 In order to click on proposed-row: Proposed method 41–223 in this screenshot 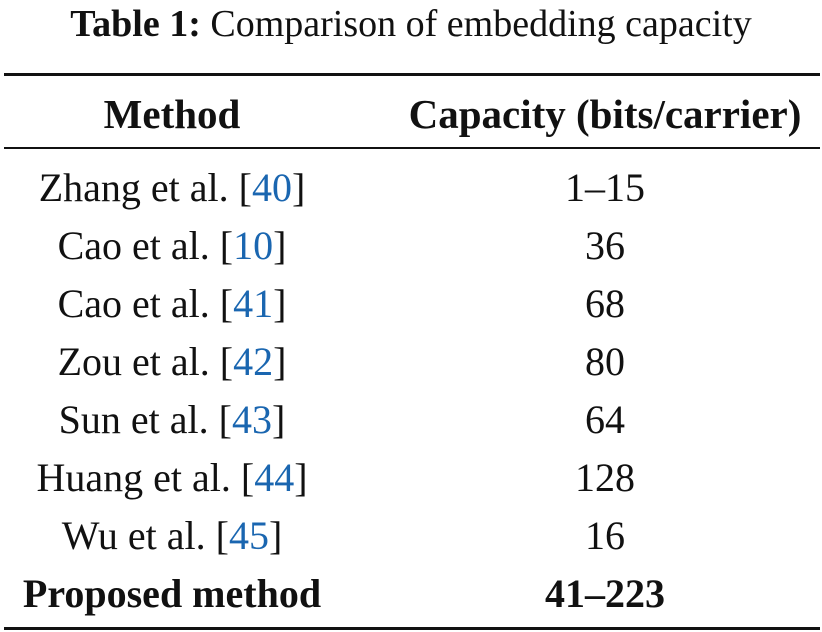, I will do `click(411, 594)`.